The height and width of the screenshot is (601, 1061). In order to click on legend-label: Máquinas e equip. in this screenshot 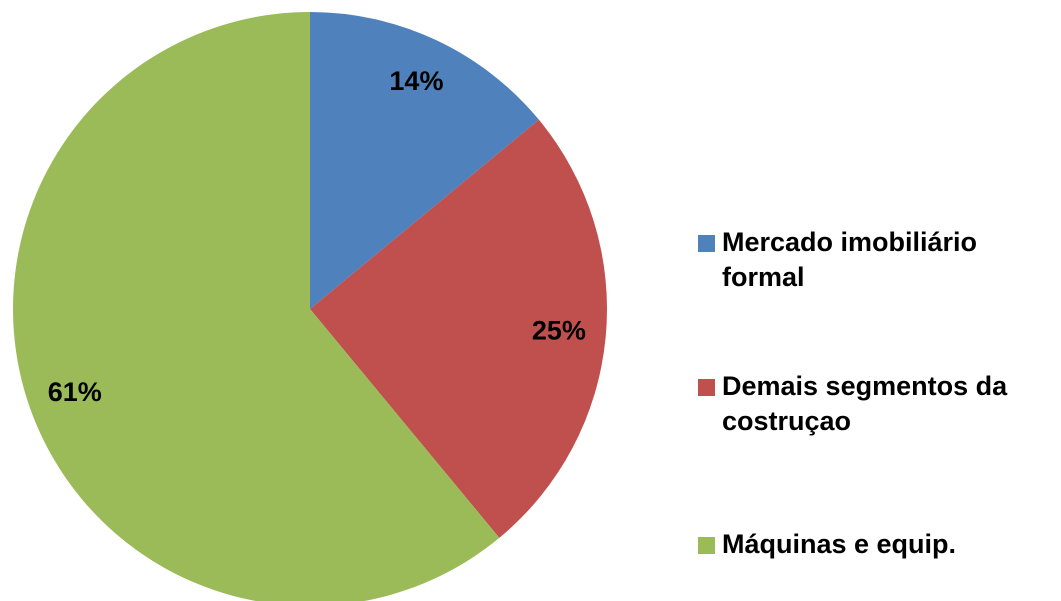, I will do `click(839, 544)`.